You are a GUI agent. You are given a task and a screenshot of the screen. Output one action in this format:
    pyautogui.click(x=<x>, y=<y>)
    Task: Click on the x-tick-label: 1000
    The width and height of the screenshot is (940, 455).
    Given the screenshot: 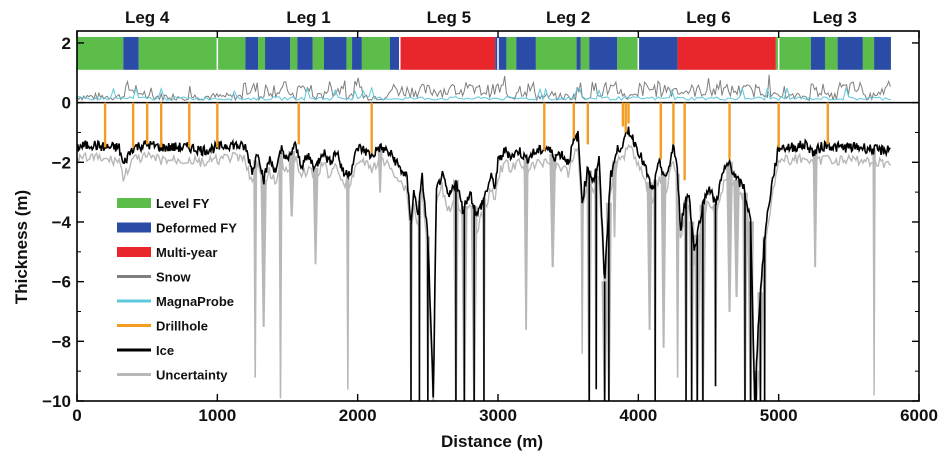 What is the action you would take?
    pyautogui.click(x=217, y=415)
    